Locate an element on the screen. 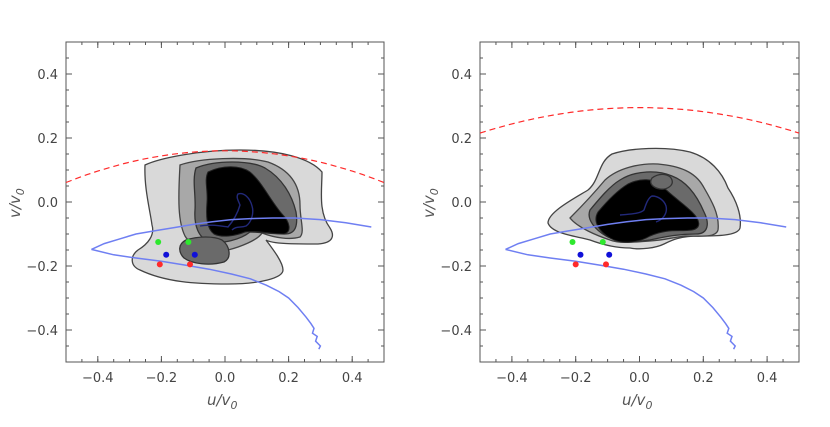  contour-inner-gap is located at coordinates (204, 250).